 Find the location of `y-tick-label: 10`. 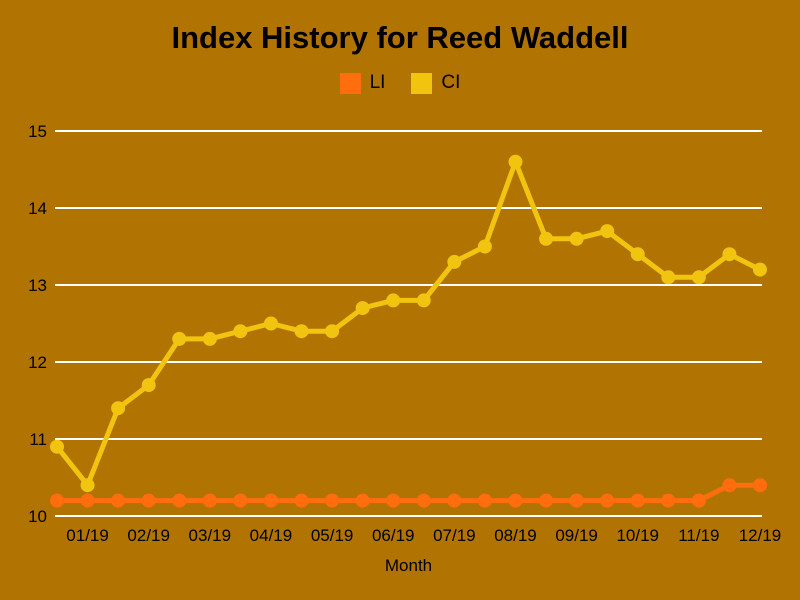

y-tick-label: 10 is located at coordinates (37, 516).